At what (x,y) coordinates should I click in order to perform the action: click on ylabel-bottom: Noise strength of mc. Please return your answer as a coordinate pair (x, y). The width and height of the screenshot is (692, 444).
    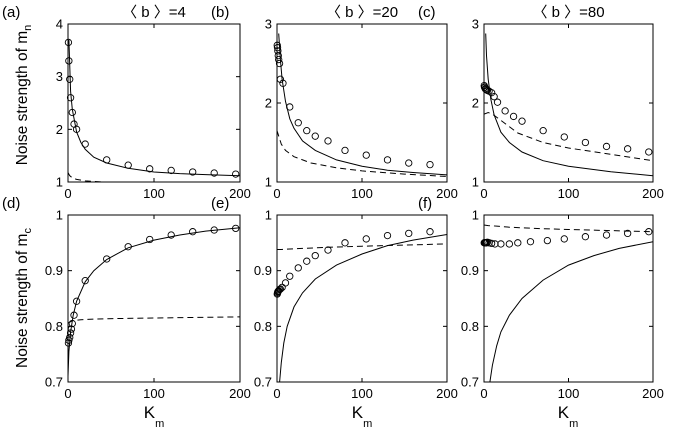
    Looking at the image, I should click on (24, 298).